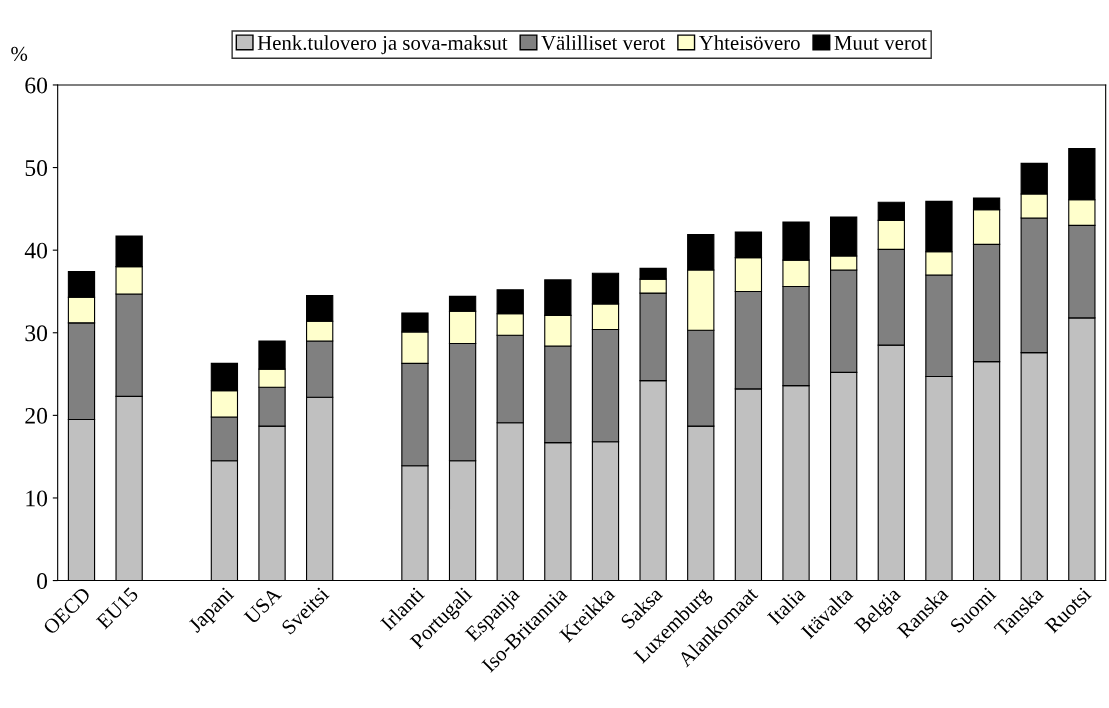 This screenshot has height=708, width=1109. I want to click on x-tick-label: USA, so click(263, 605).